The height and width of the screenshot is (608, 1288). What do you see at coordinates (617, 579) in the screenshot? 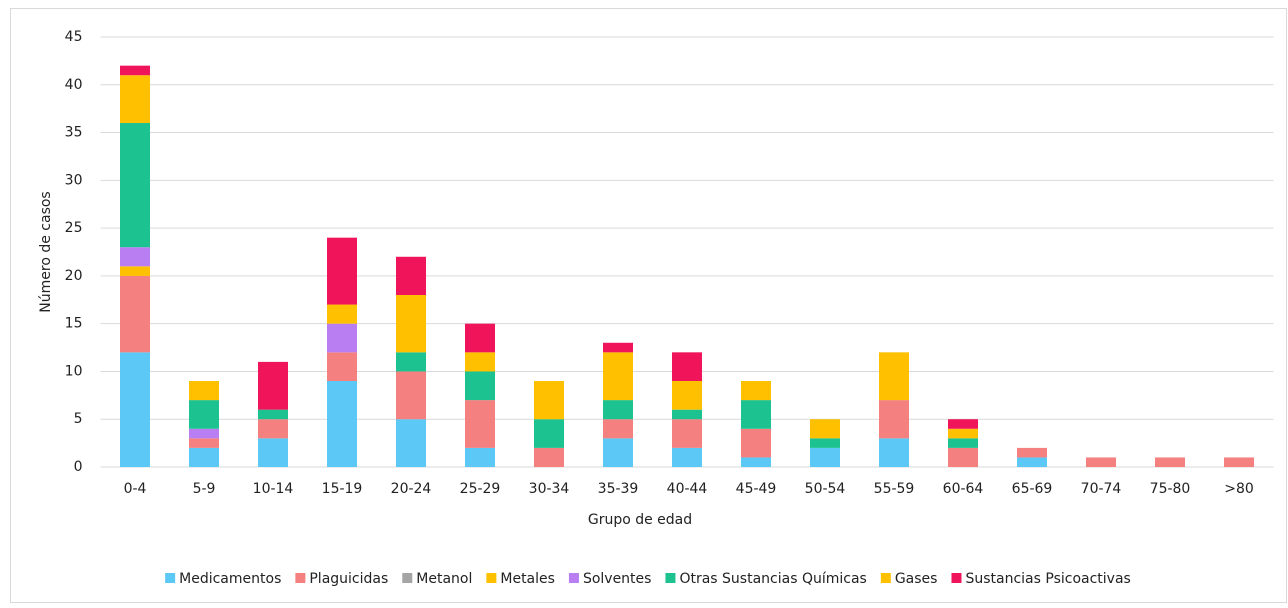
I see `legend-label: Solventes` at bounding box center [617, 579].